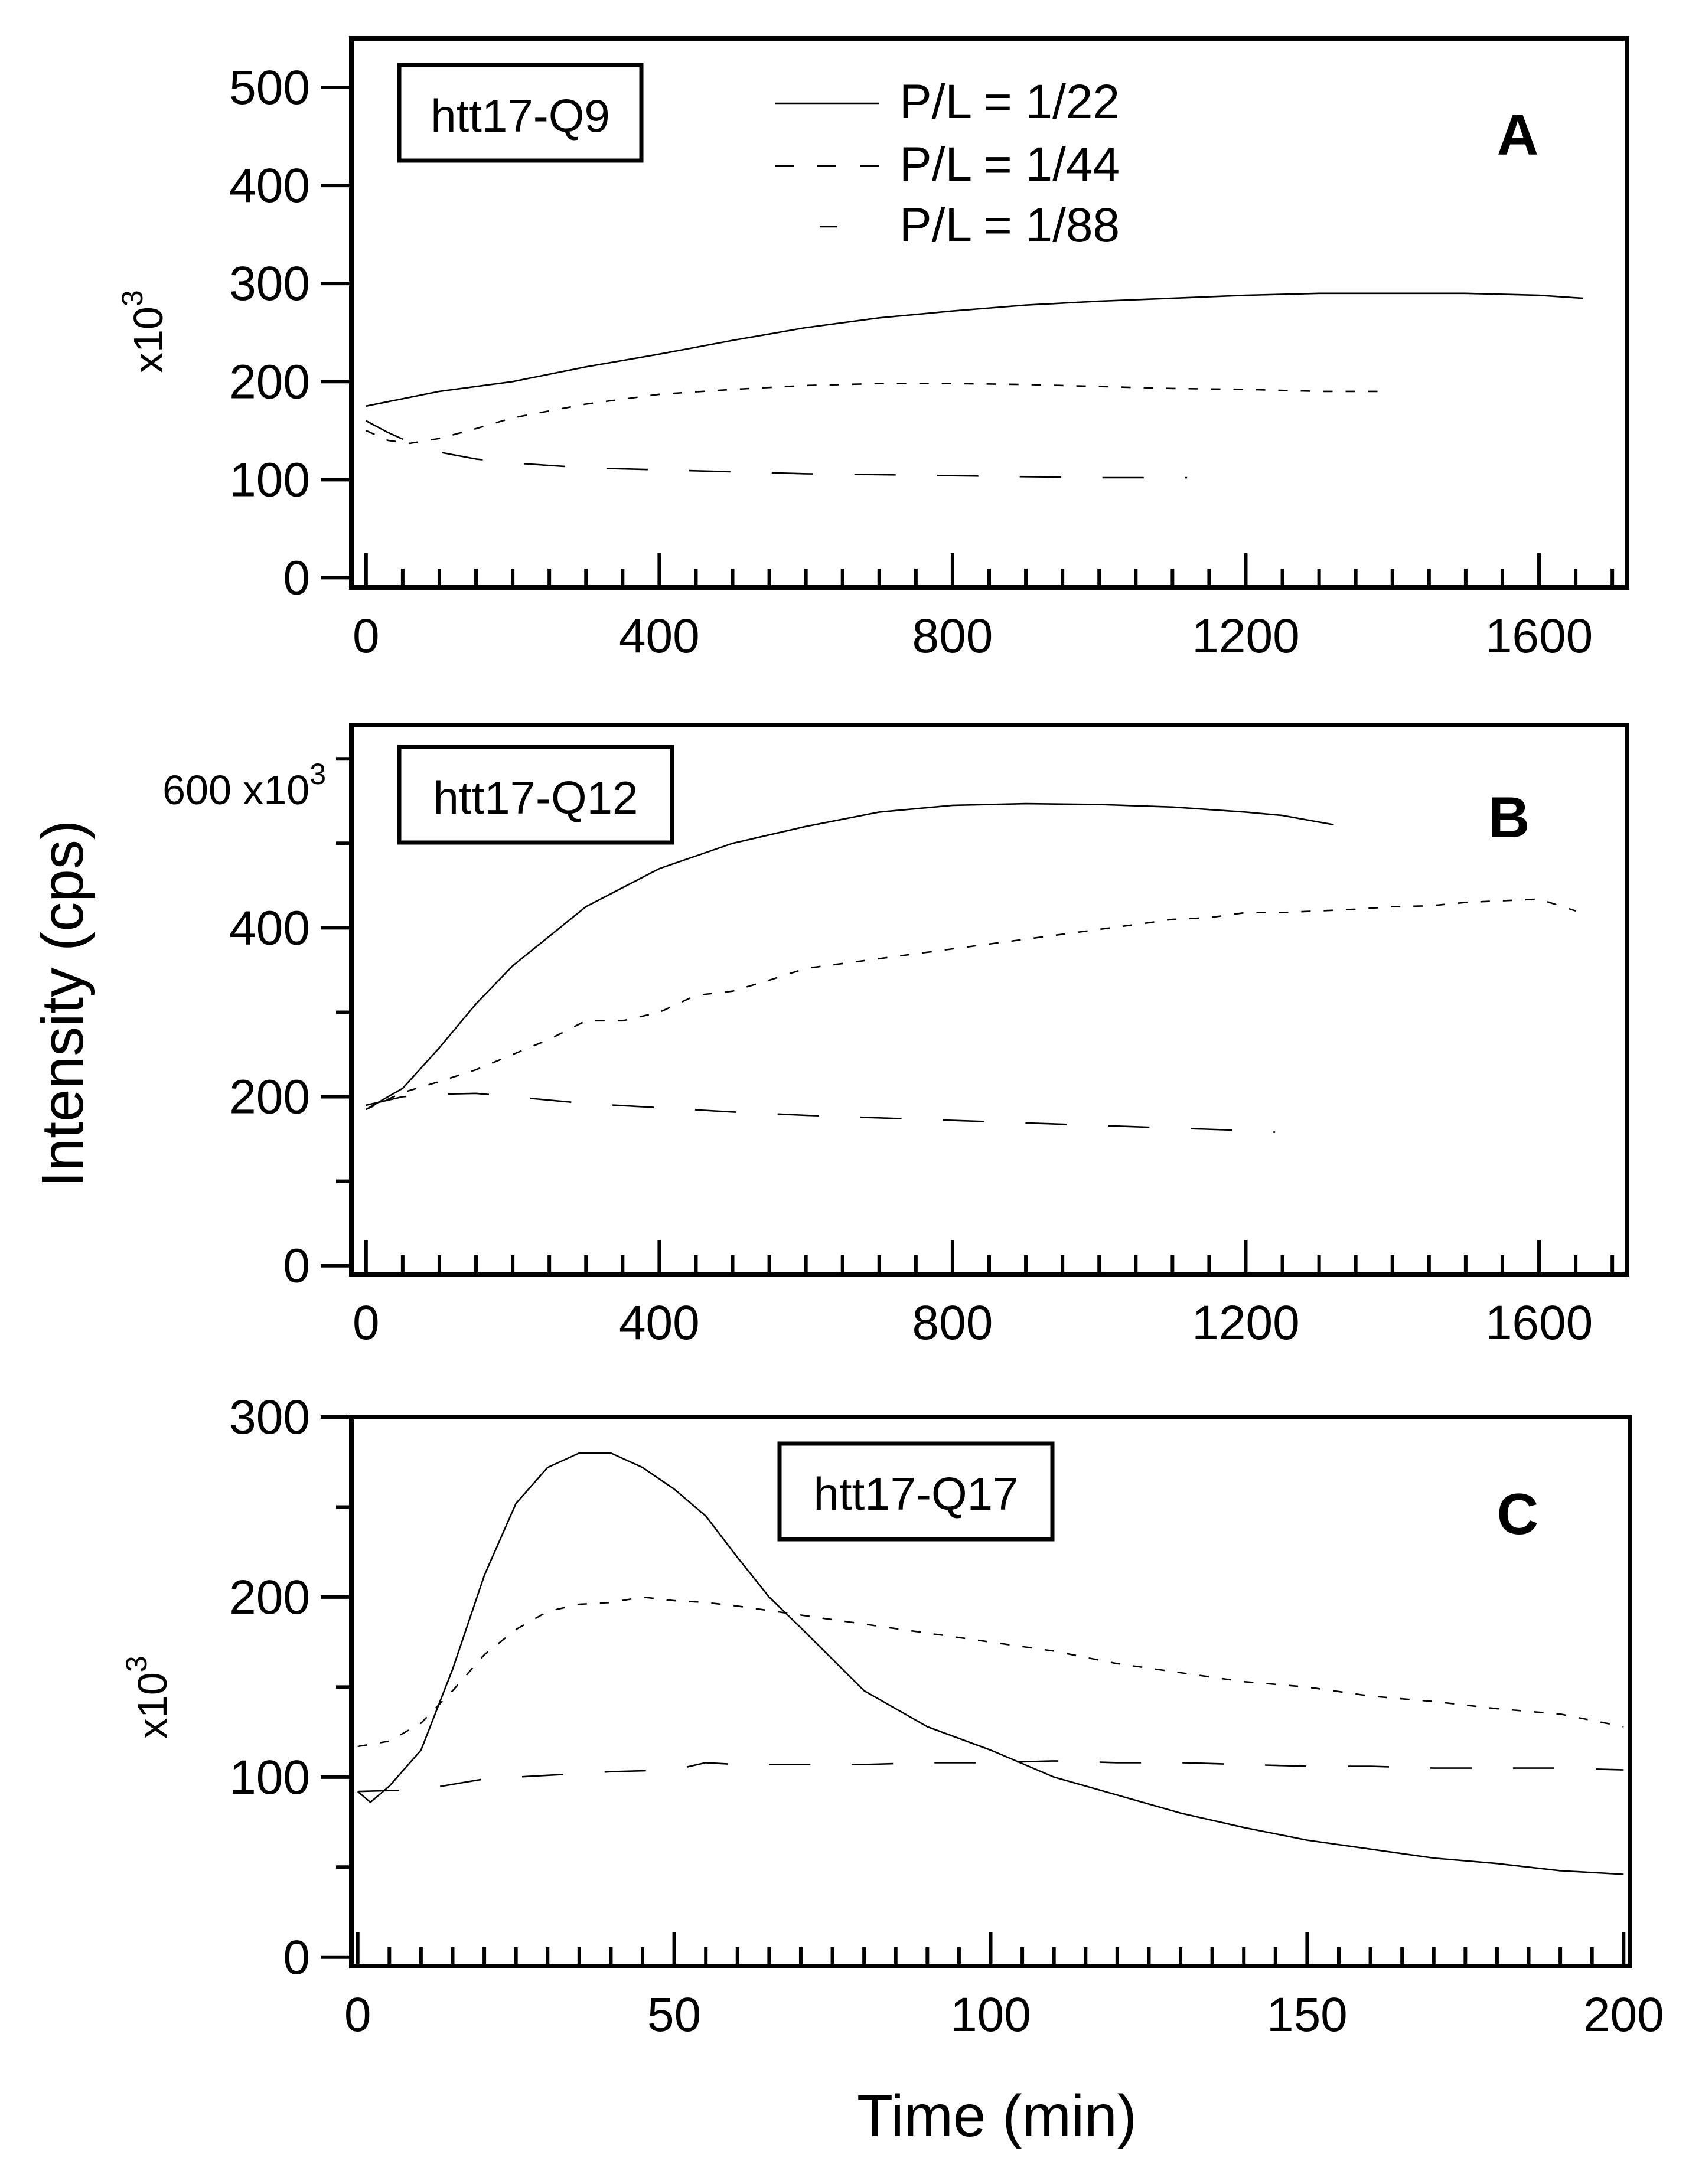  Describe the element at coordinates (269, 382) in the screenshot. I see `panel-a-ytick-label: 200` at that location.